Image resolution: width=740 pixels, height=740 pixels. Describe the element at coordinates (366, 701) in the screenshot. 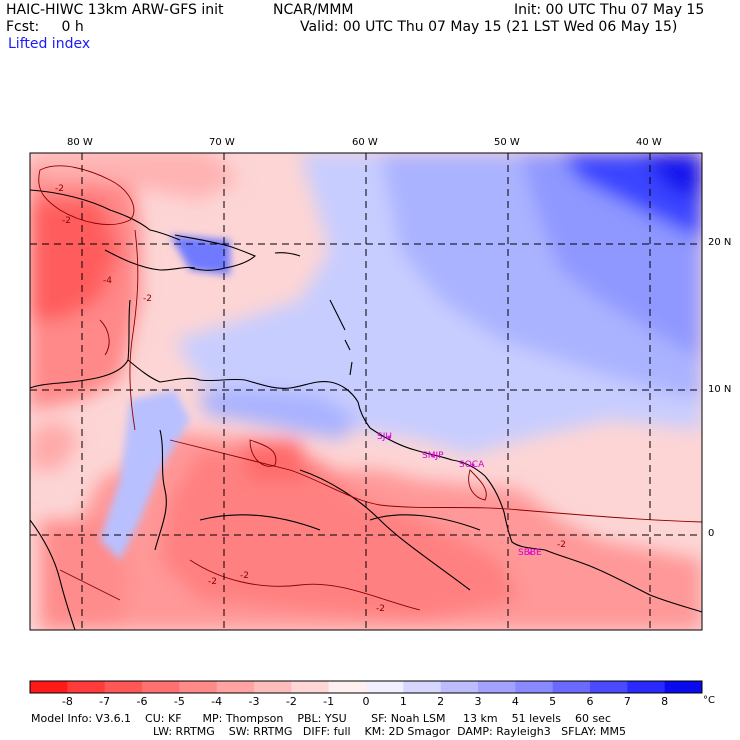

I see `colorbar-tick-label: 0` at that location.